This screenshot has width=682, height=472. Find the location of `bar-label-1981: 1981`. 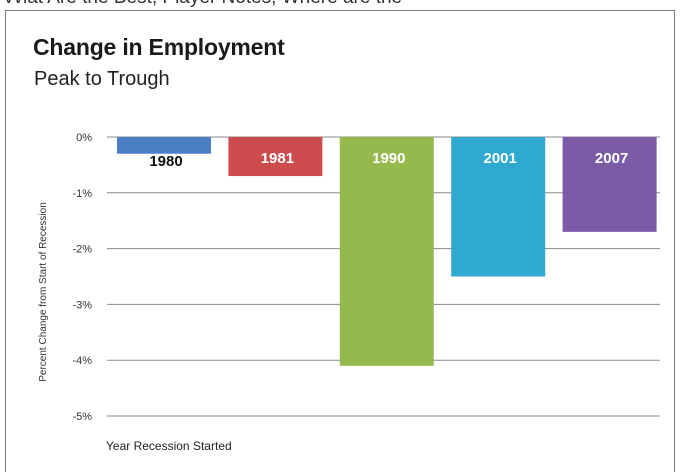

bar-label-1981: 1981 is located at coordinates (277, 158).